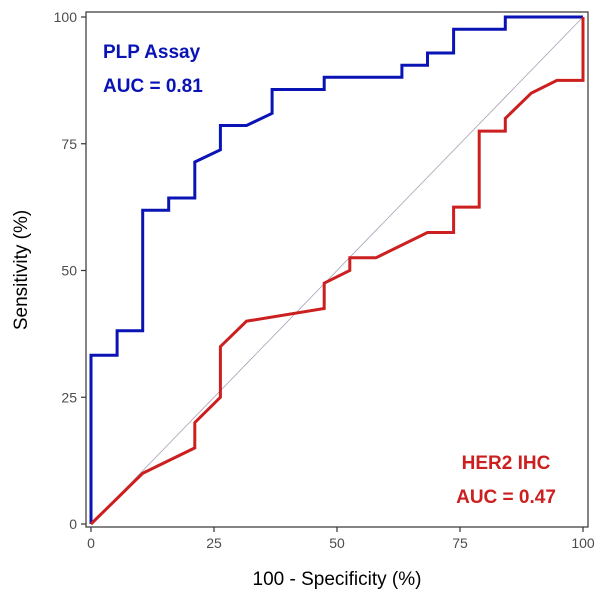 The width and height of the screenshot is (600, 600). I want to click on y-axis-title: Sensitivity (%), so click(21, 270).